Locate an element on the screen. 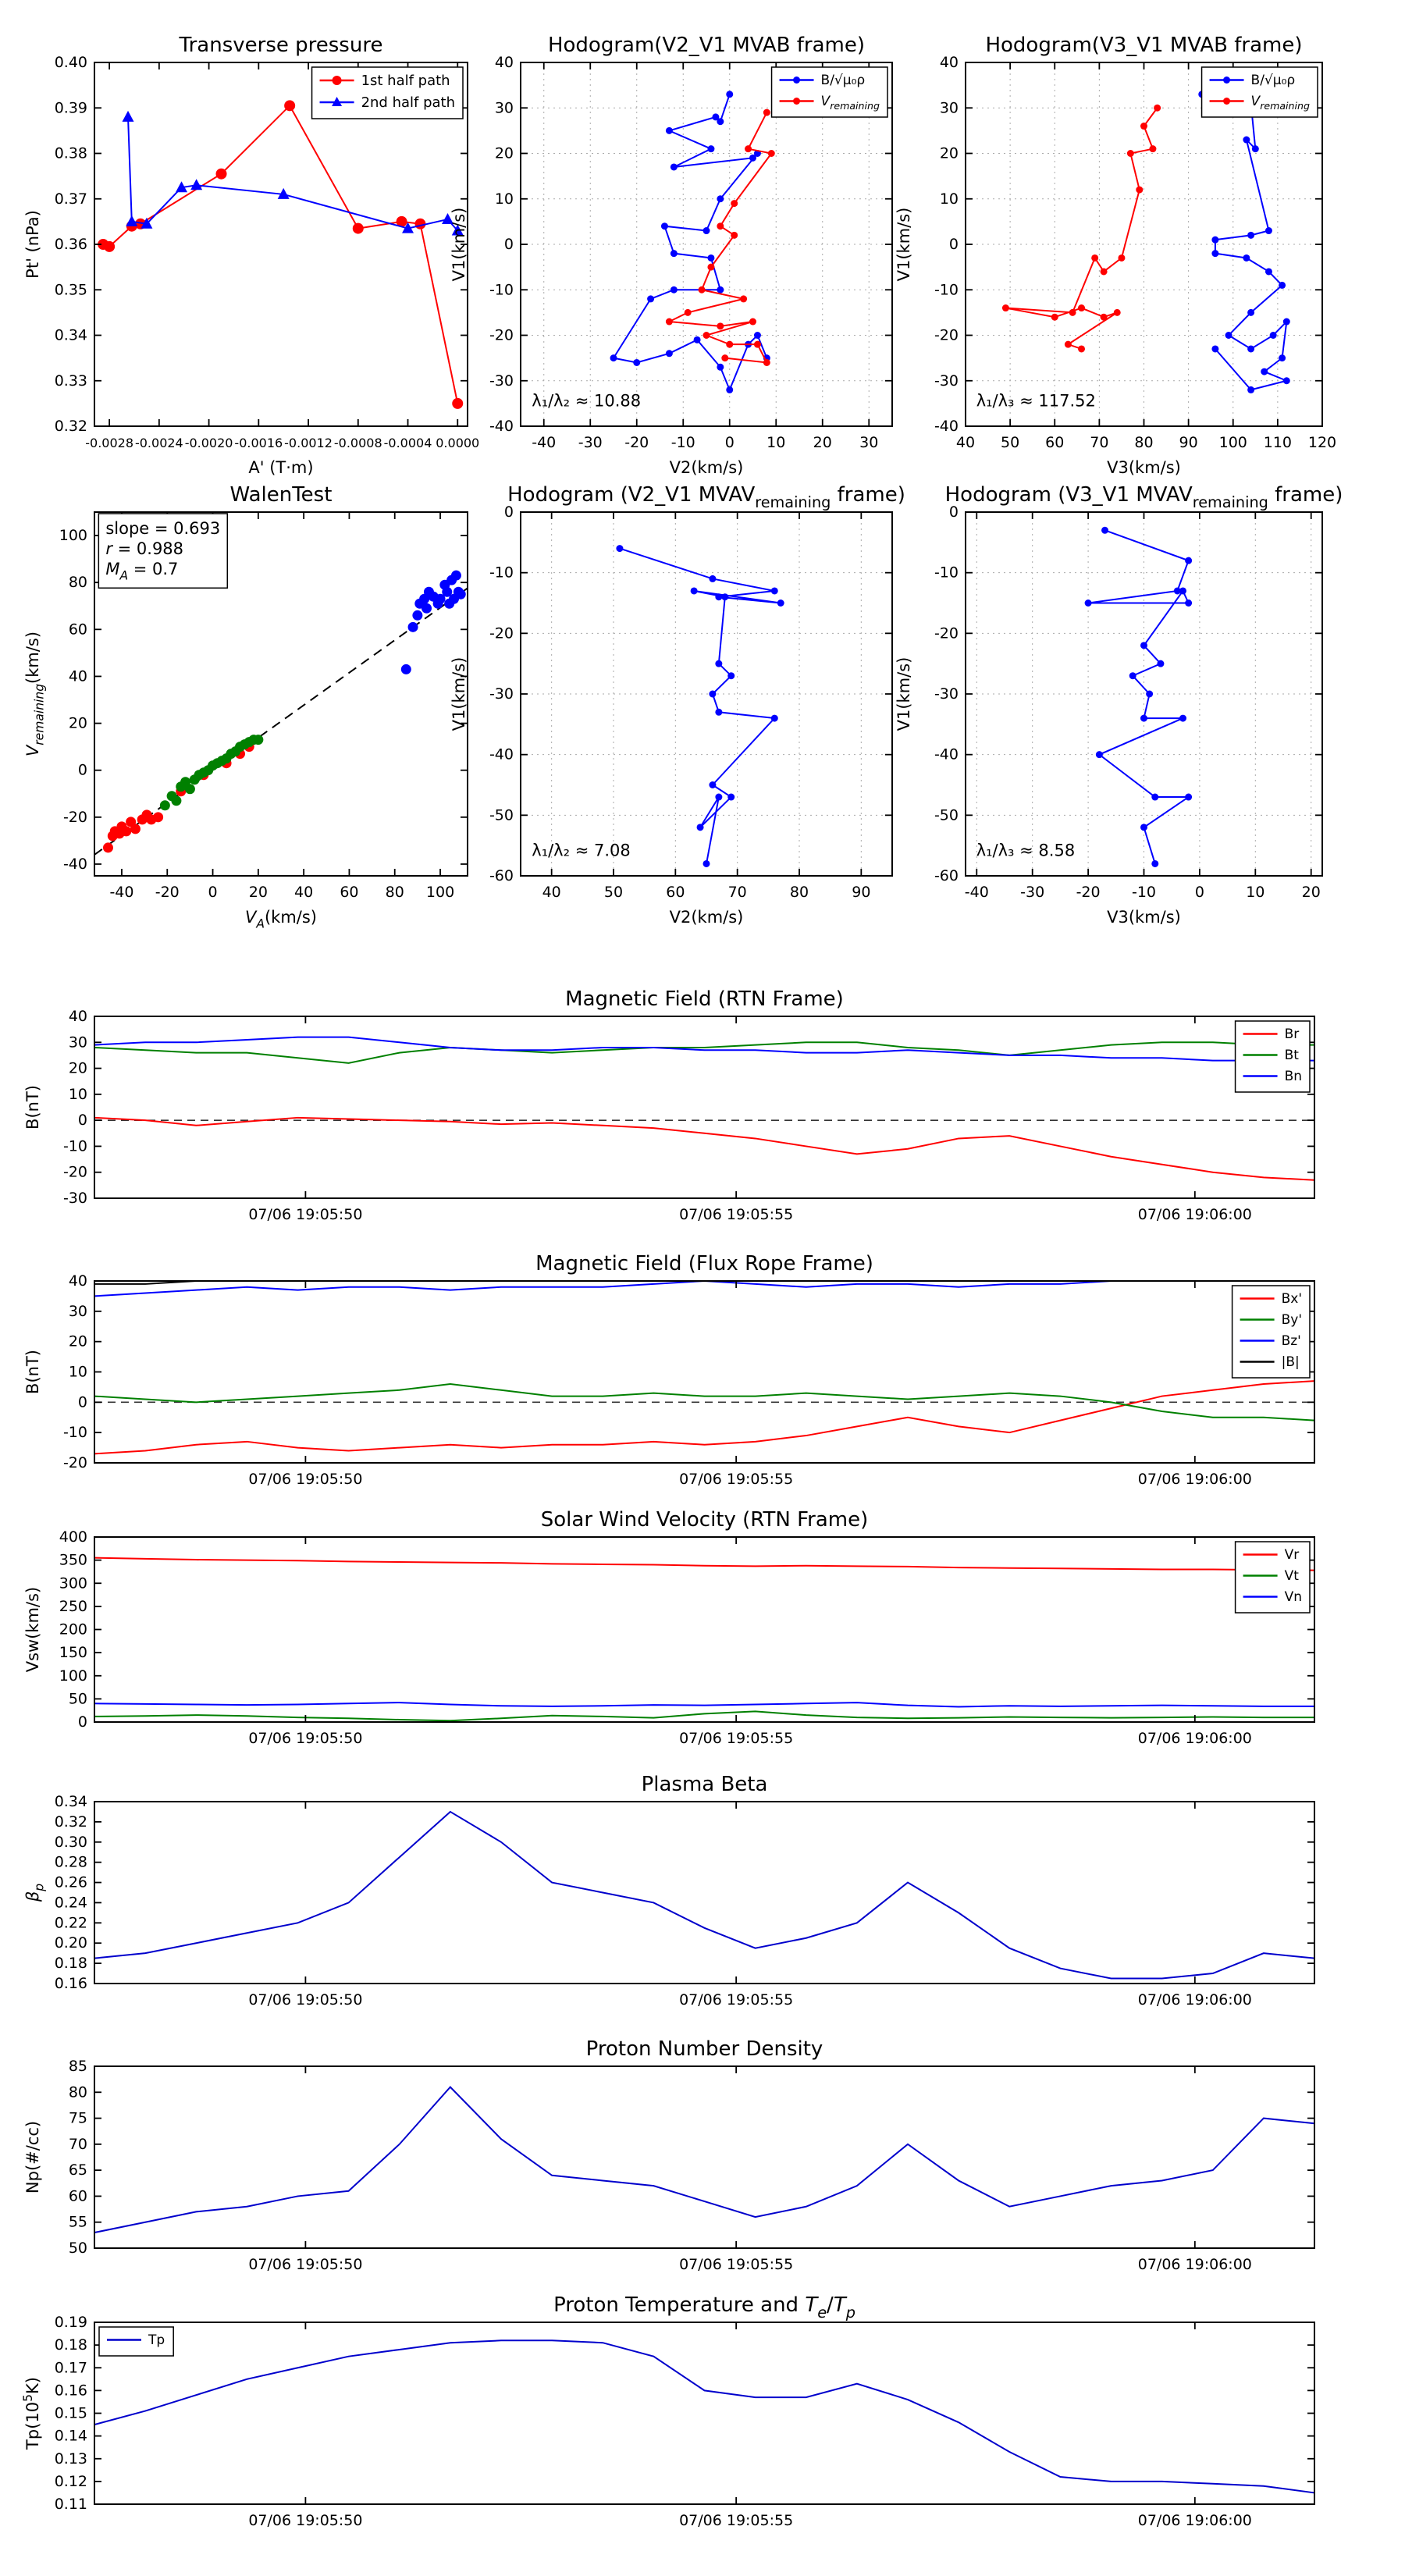 This screenshot has width=1405, height=2576. y-tick-label: -40 is located at coordinates (75, 864).